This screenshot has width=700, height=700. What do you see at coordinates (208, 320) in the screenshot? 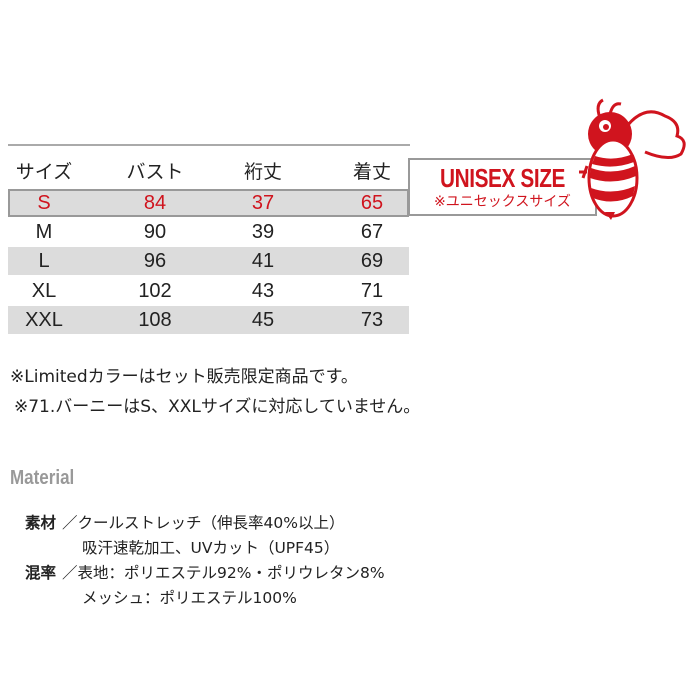
I see `table-row: XXL 108 45 73` at bounding box center [208, 320].